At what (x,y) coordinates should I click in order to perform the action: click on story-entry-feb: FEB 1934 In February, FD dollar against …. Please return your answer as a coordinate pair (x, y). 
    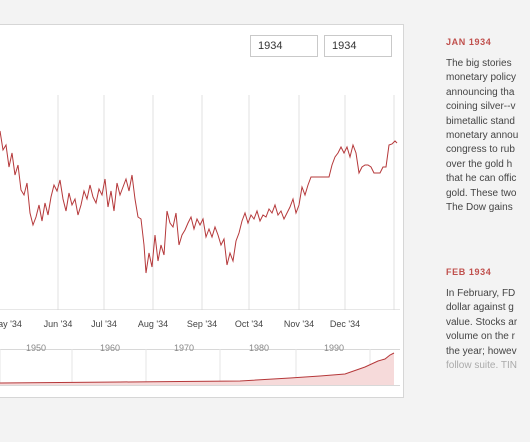
    Looking at the image, I should click on (481, 320).